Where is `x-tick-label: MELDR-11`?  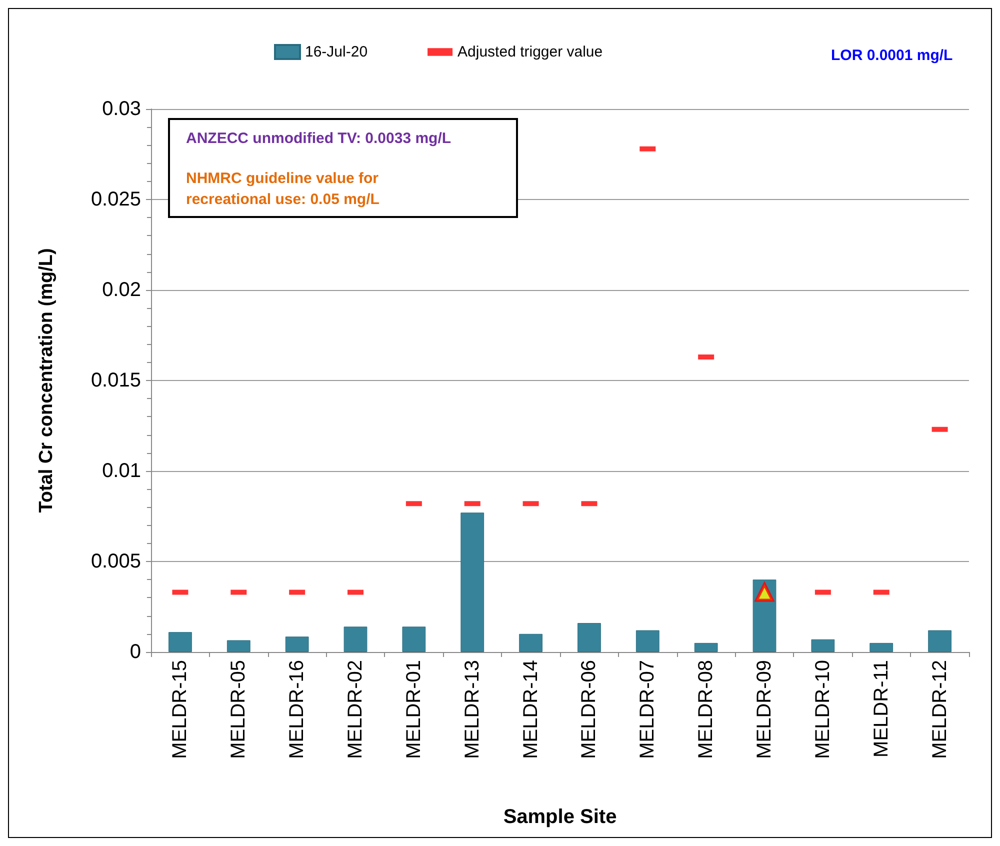 x-tick-label: MELDR-11 is located at coordinates (881, 709).